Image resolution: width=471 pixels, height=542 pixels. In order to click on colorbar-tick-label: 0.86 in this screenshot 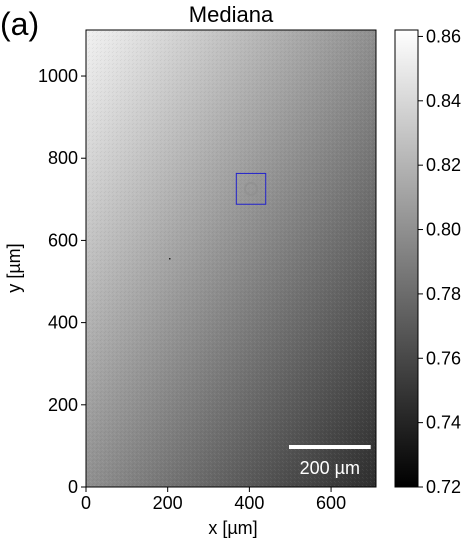, I will do `click(443, 36)`.